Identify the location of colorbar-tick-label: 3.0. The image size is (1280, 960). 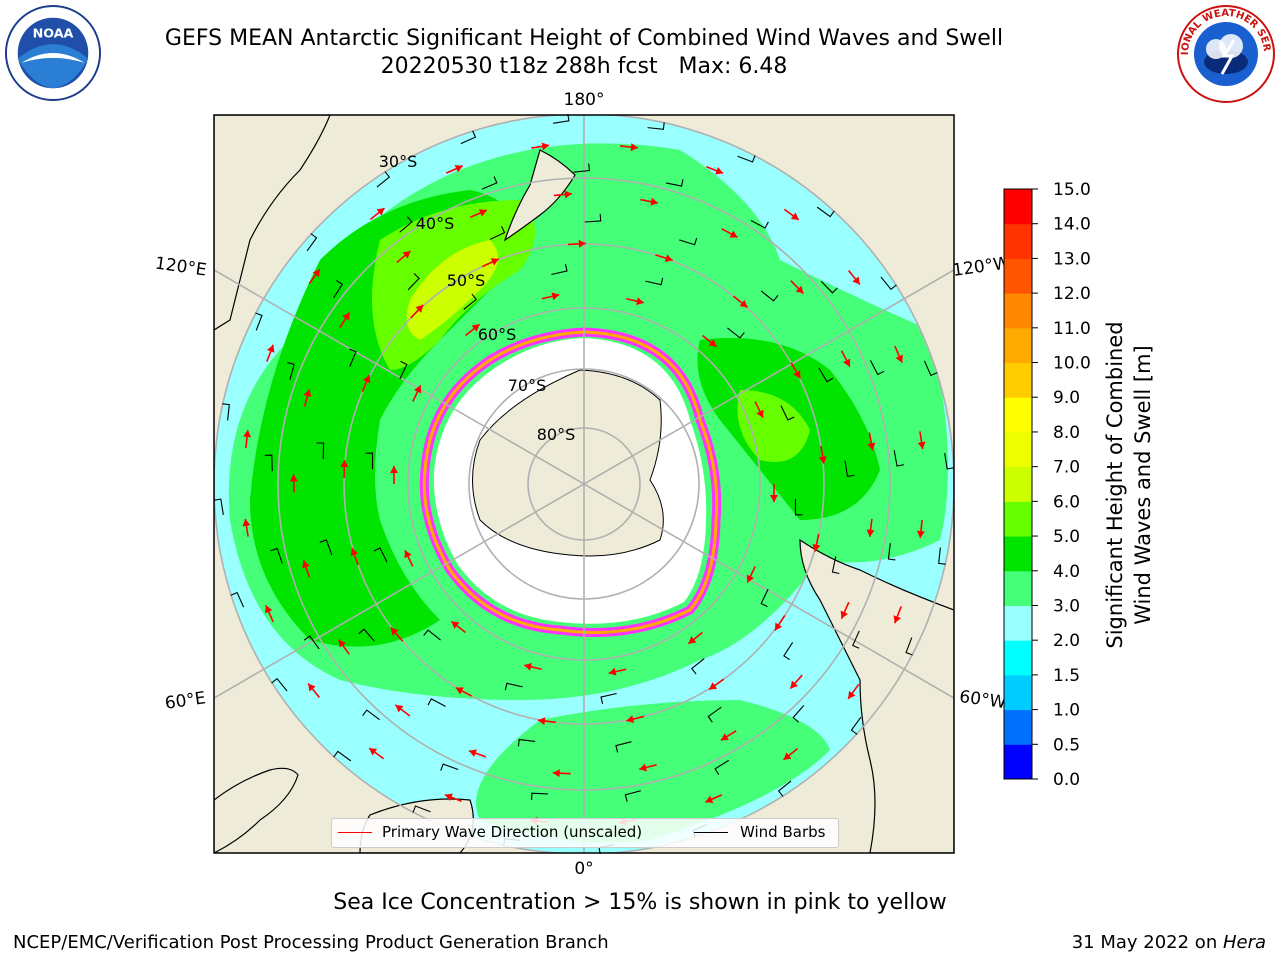
(1066, 606).